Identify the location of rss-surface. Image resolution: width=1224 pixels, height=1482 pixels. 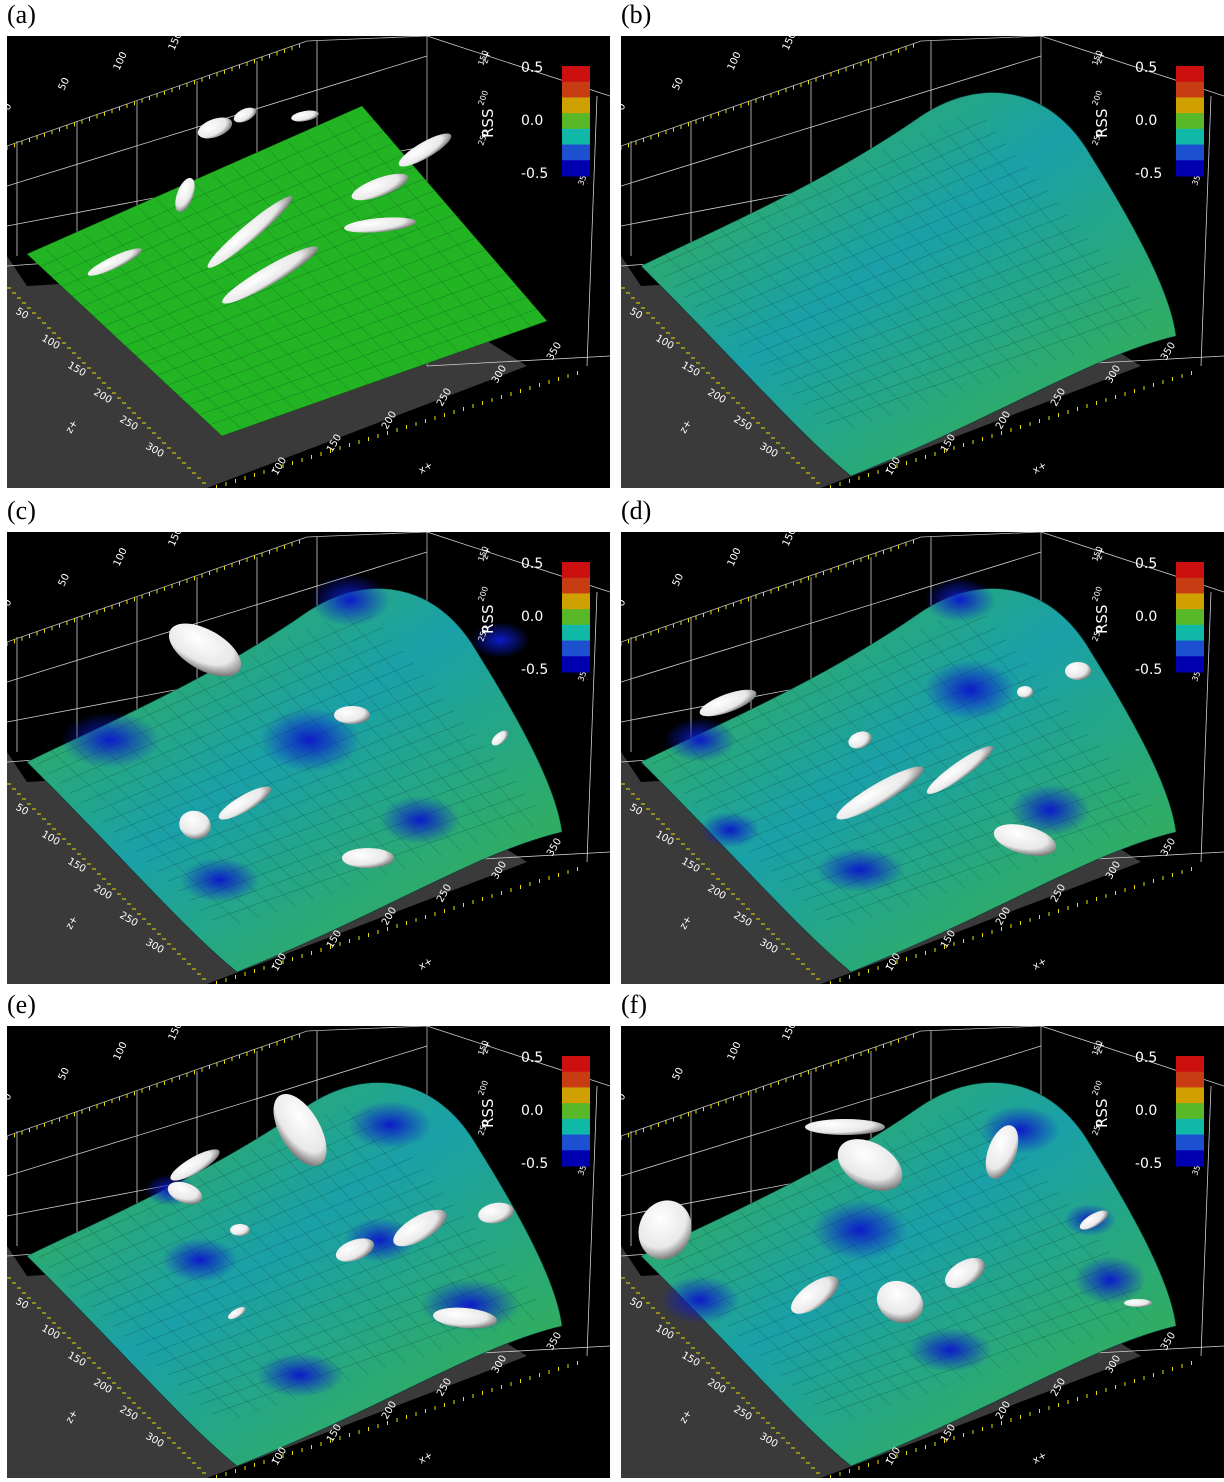
(294, 1274).